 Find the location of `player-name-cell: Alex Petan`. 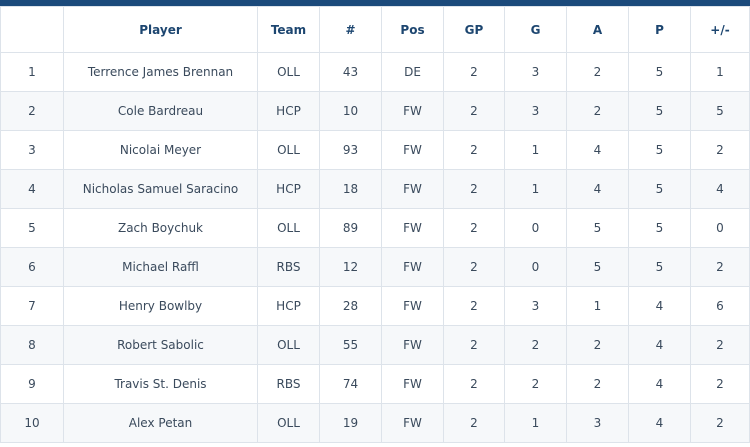

player-name-cell: Alex Petan is located at coordinates (160, 423).